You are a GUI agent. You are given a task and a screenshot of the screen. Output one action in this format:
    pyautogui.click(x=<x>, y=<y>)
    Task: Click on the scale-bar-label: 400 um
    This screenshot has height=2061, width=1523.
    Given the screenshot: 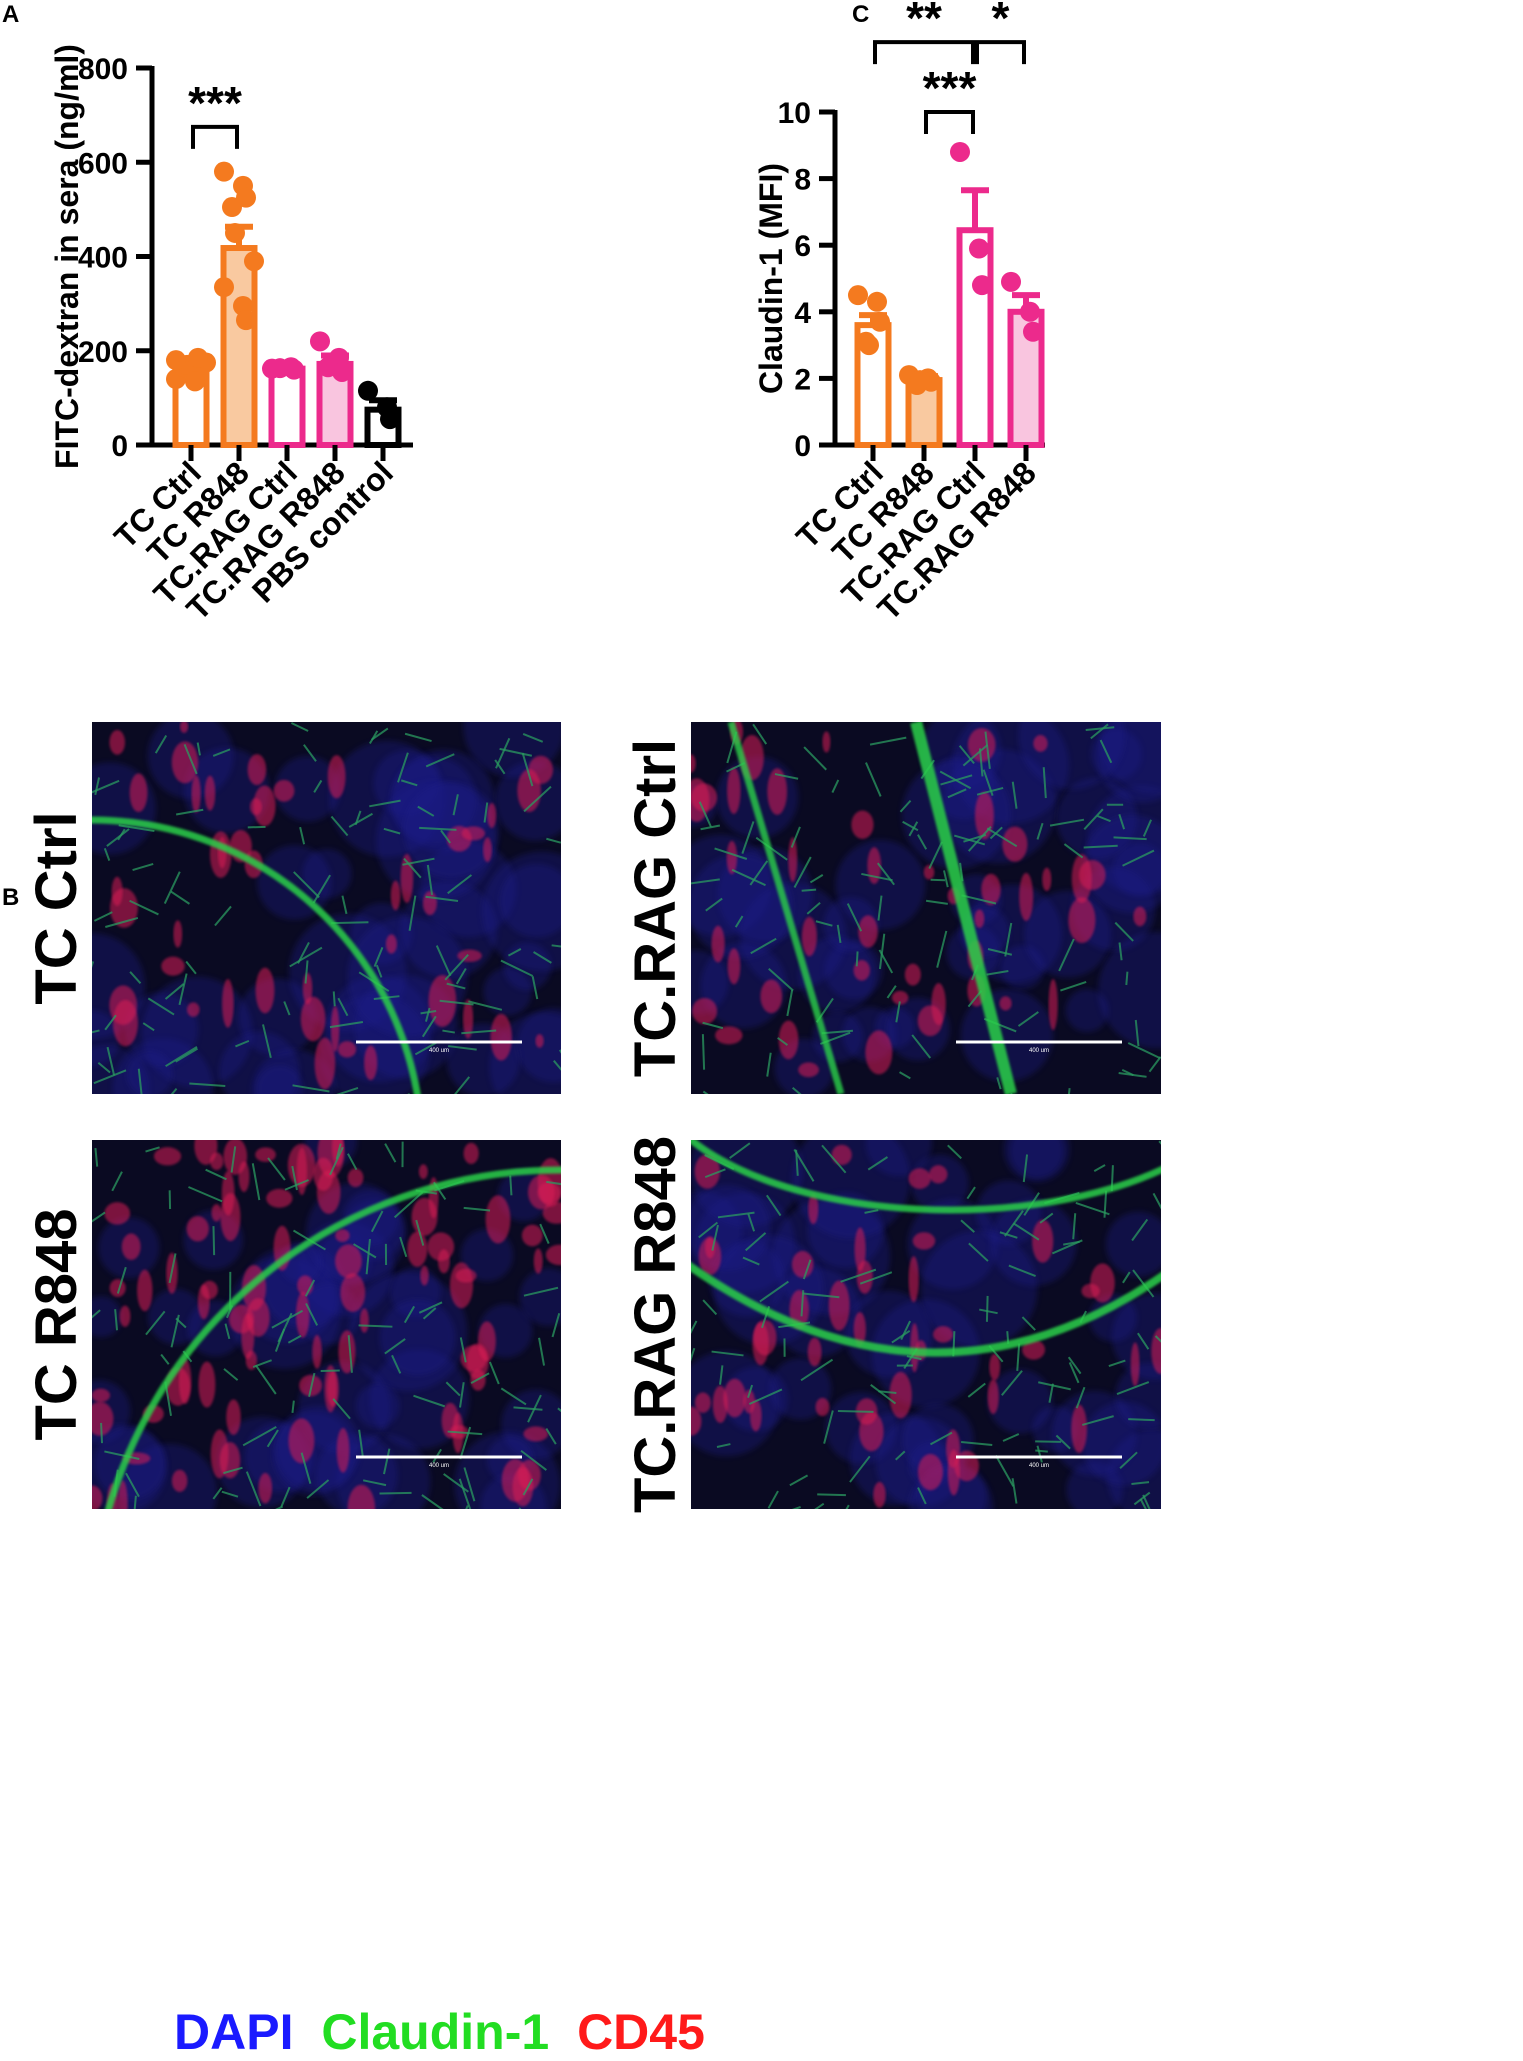 What is the action you would take?
    pyautogui.click(x=439, y=1466)
    